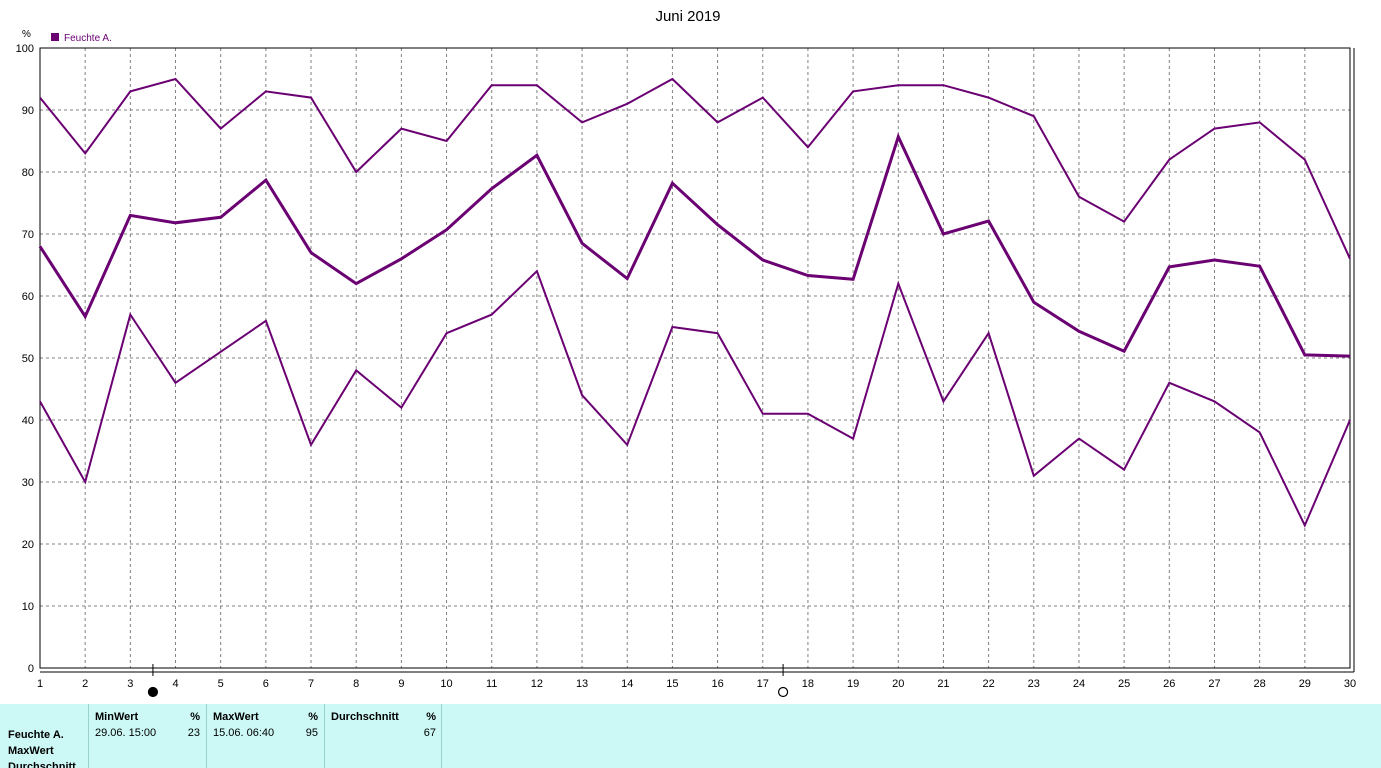 This screenshot has height=768, width=1381. I want to click on y-tick-label: 60, so click(28, 297).